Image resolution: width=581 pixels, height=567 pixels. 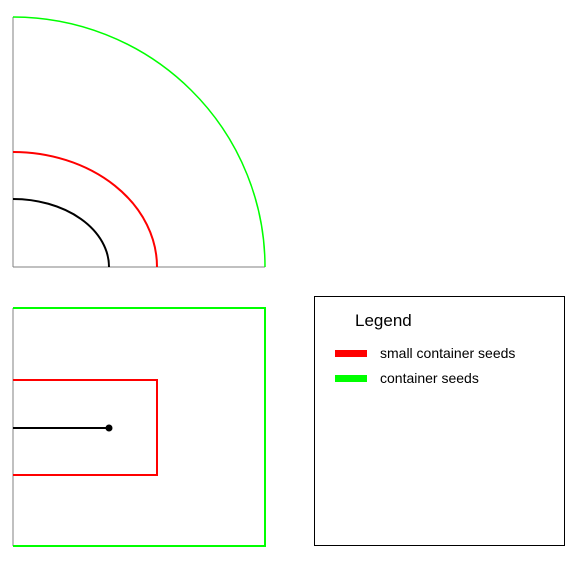 I want to click on legend-swatch-red, so click(x=351, y=353).